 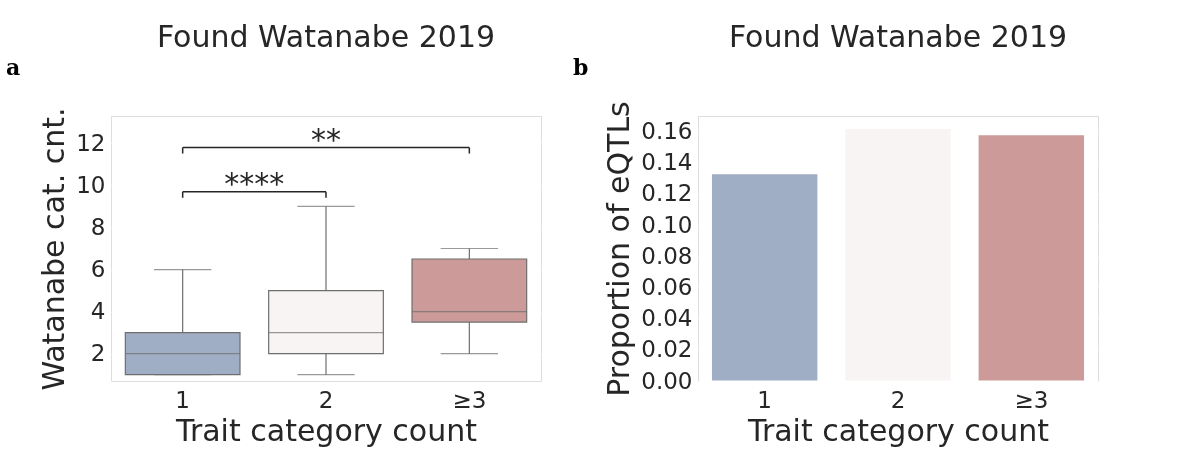 What do you see at coordinates (98, 226) in the screenshot?
I see `y-tick-label: 8` at bounding box center [98, 226].